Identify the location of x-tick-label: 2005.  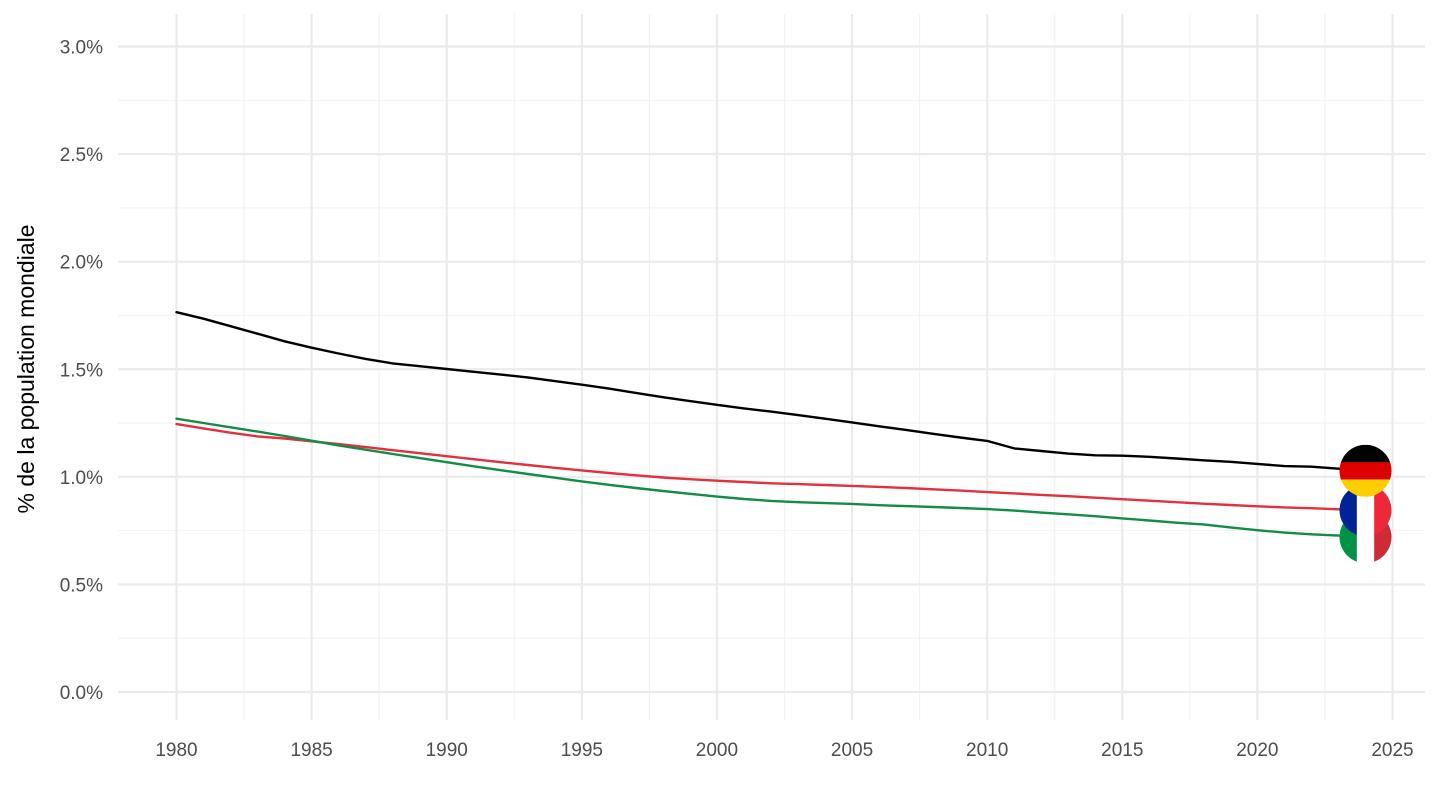
(852, 750).